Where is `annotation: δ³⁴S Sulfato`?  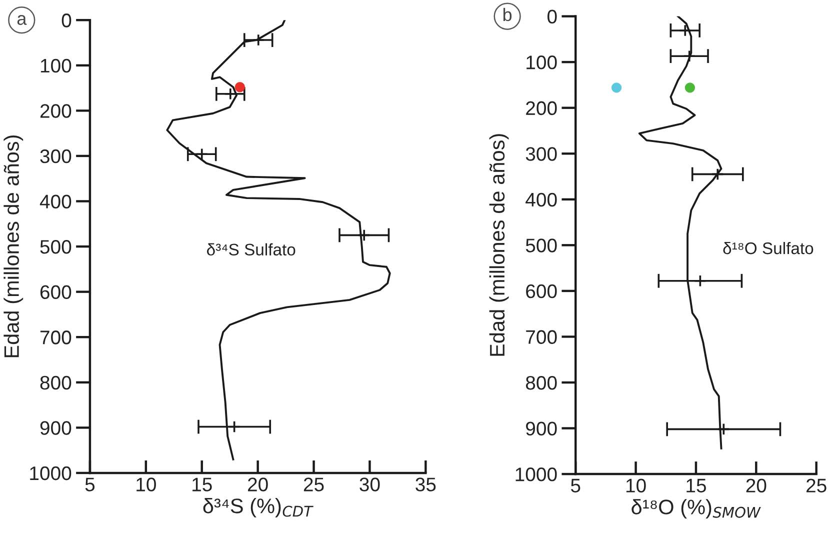
annotation: δ³⁴S Sulfato is located at coordinates (251, 249).